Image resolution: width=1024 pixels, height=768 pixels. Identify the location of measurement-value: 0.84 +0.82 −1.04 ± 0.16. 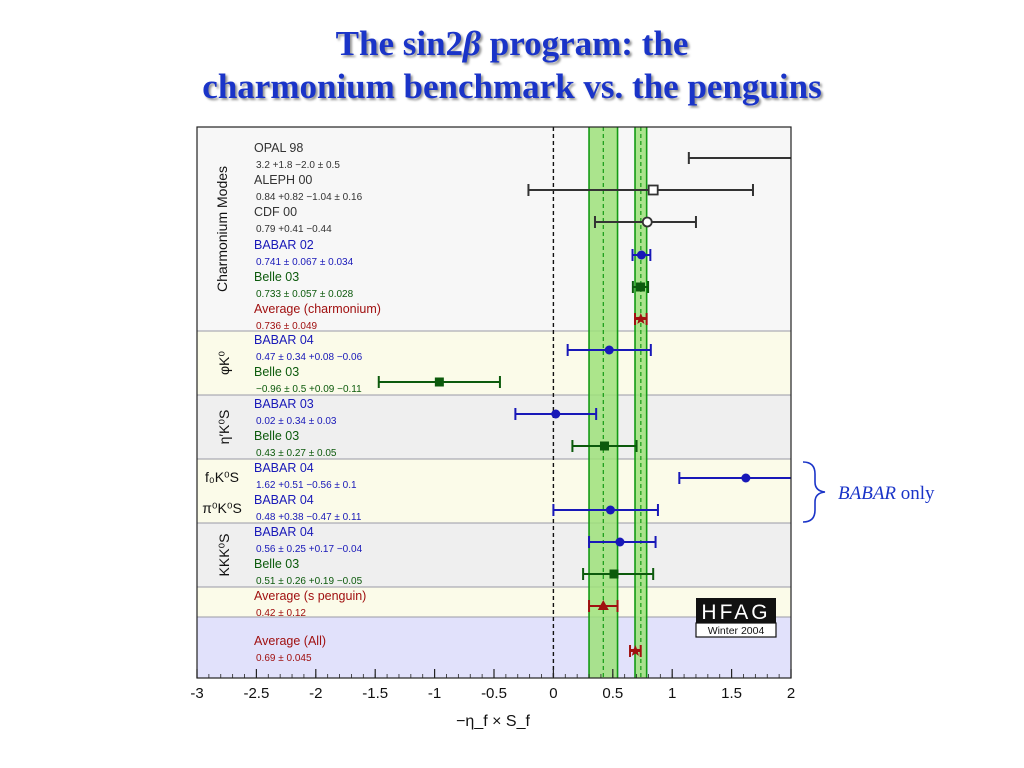
(309, 197).